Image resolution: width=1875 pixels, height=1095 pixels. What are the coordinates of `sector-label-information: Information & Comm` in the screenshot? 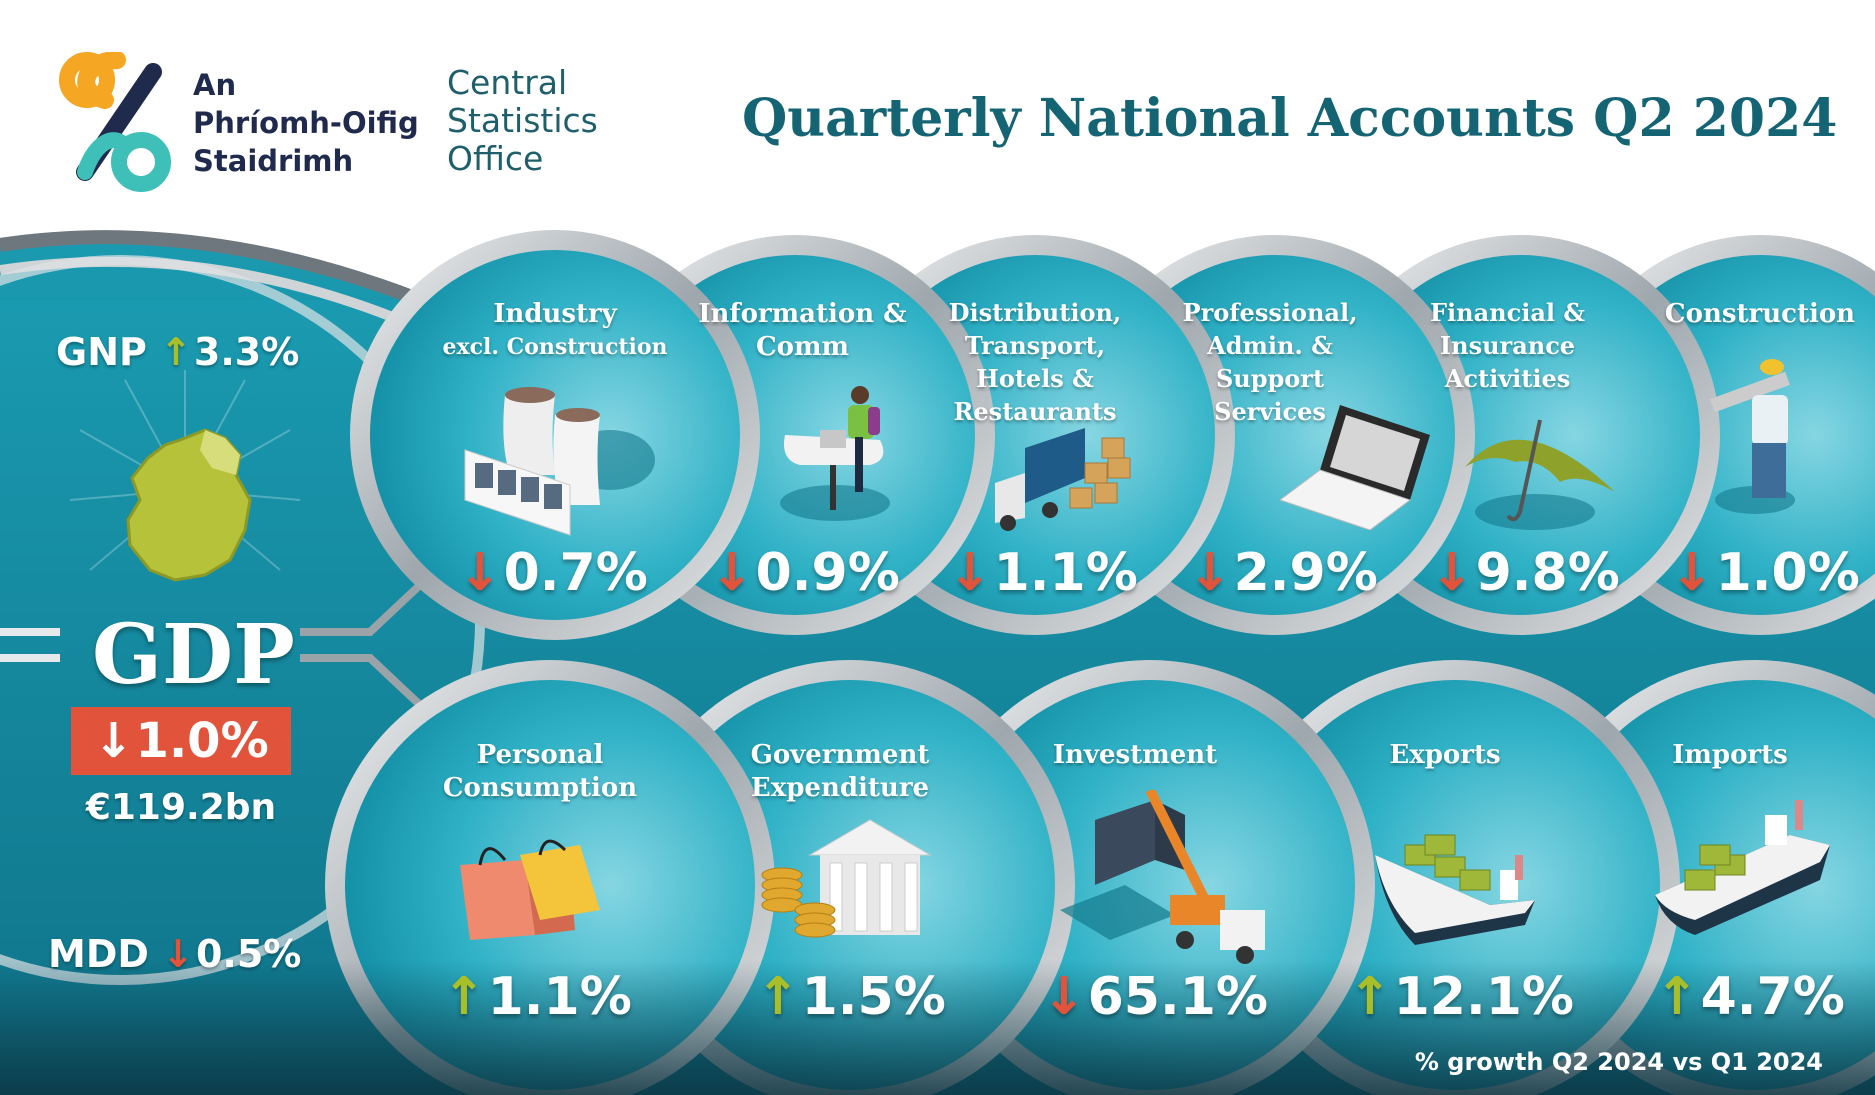 It's located at (802, 330).